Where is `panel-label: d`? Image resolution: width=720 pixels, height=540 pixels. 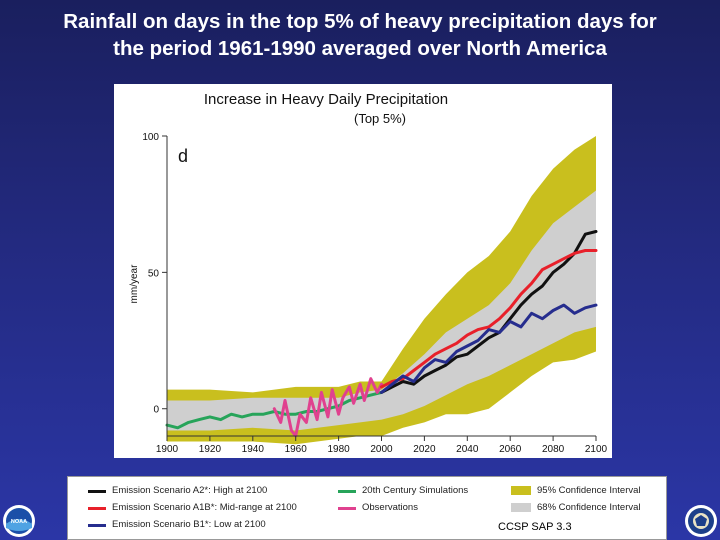
panel-label: d is located at coordinates (183, 156).